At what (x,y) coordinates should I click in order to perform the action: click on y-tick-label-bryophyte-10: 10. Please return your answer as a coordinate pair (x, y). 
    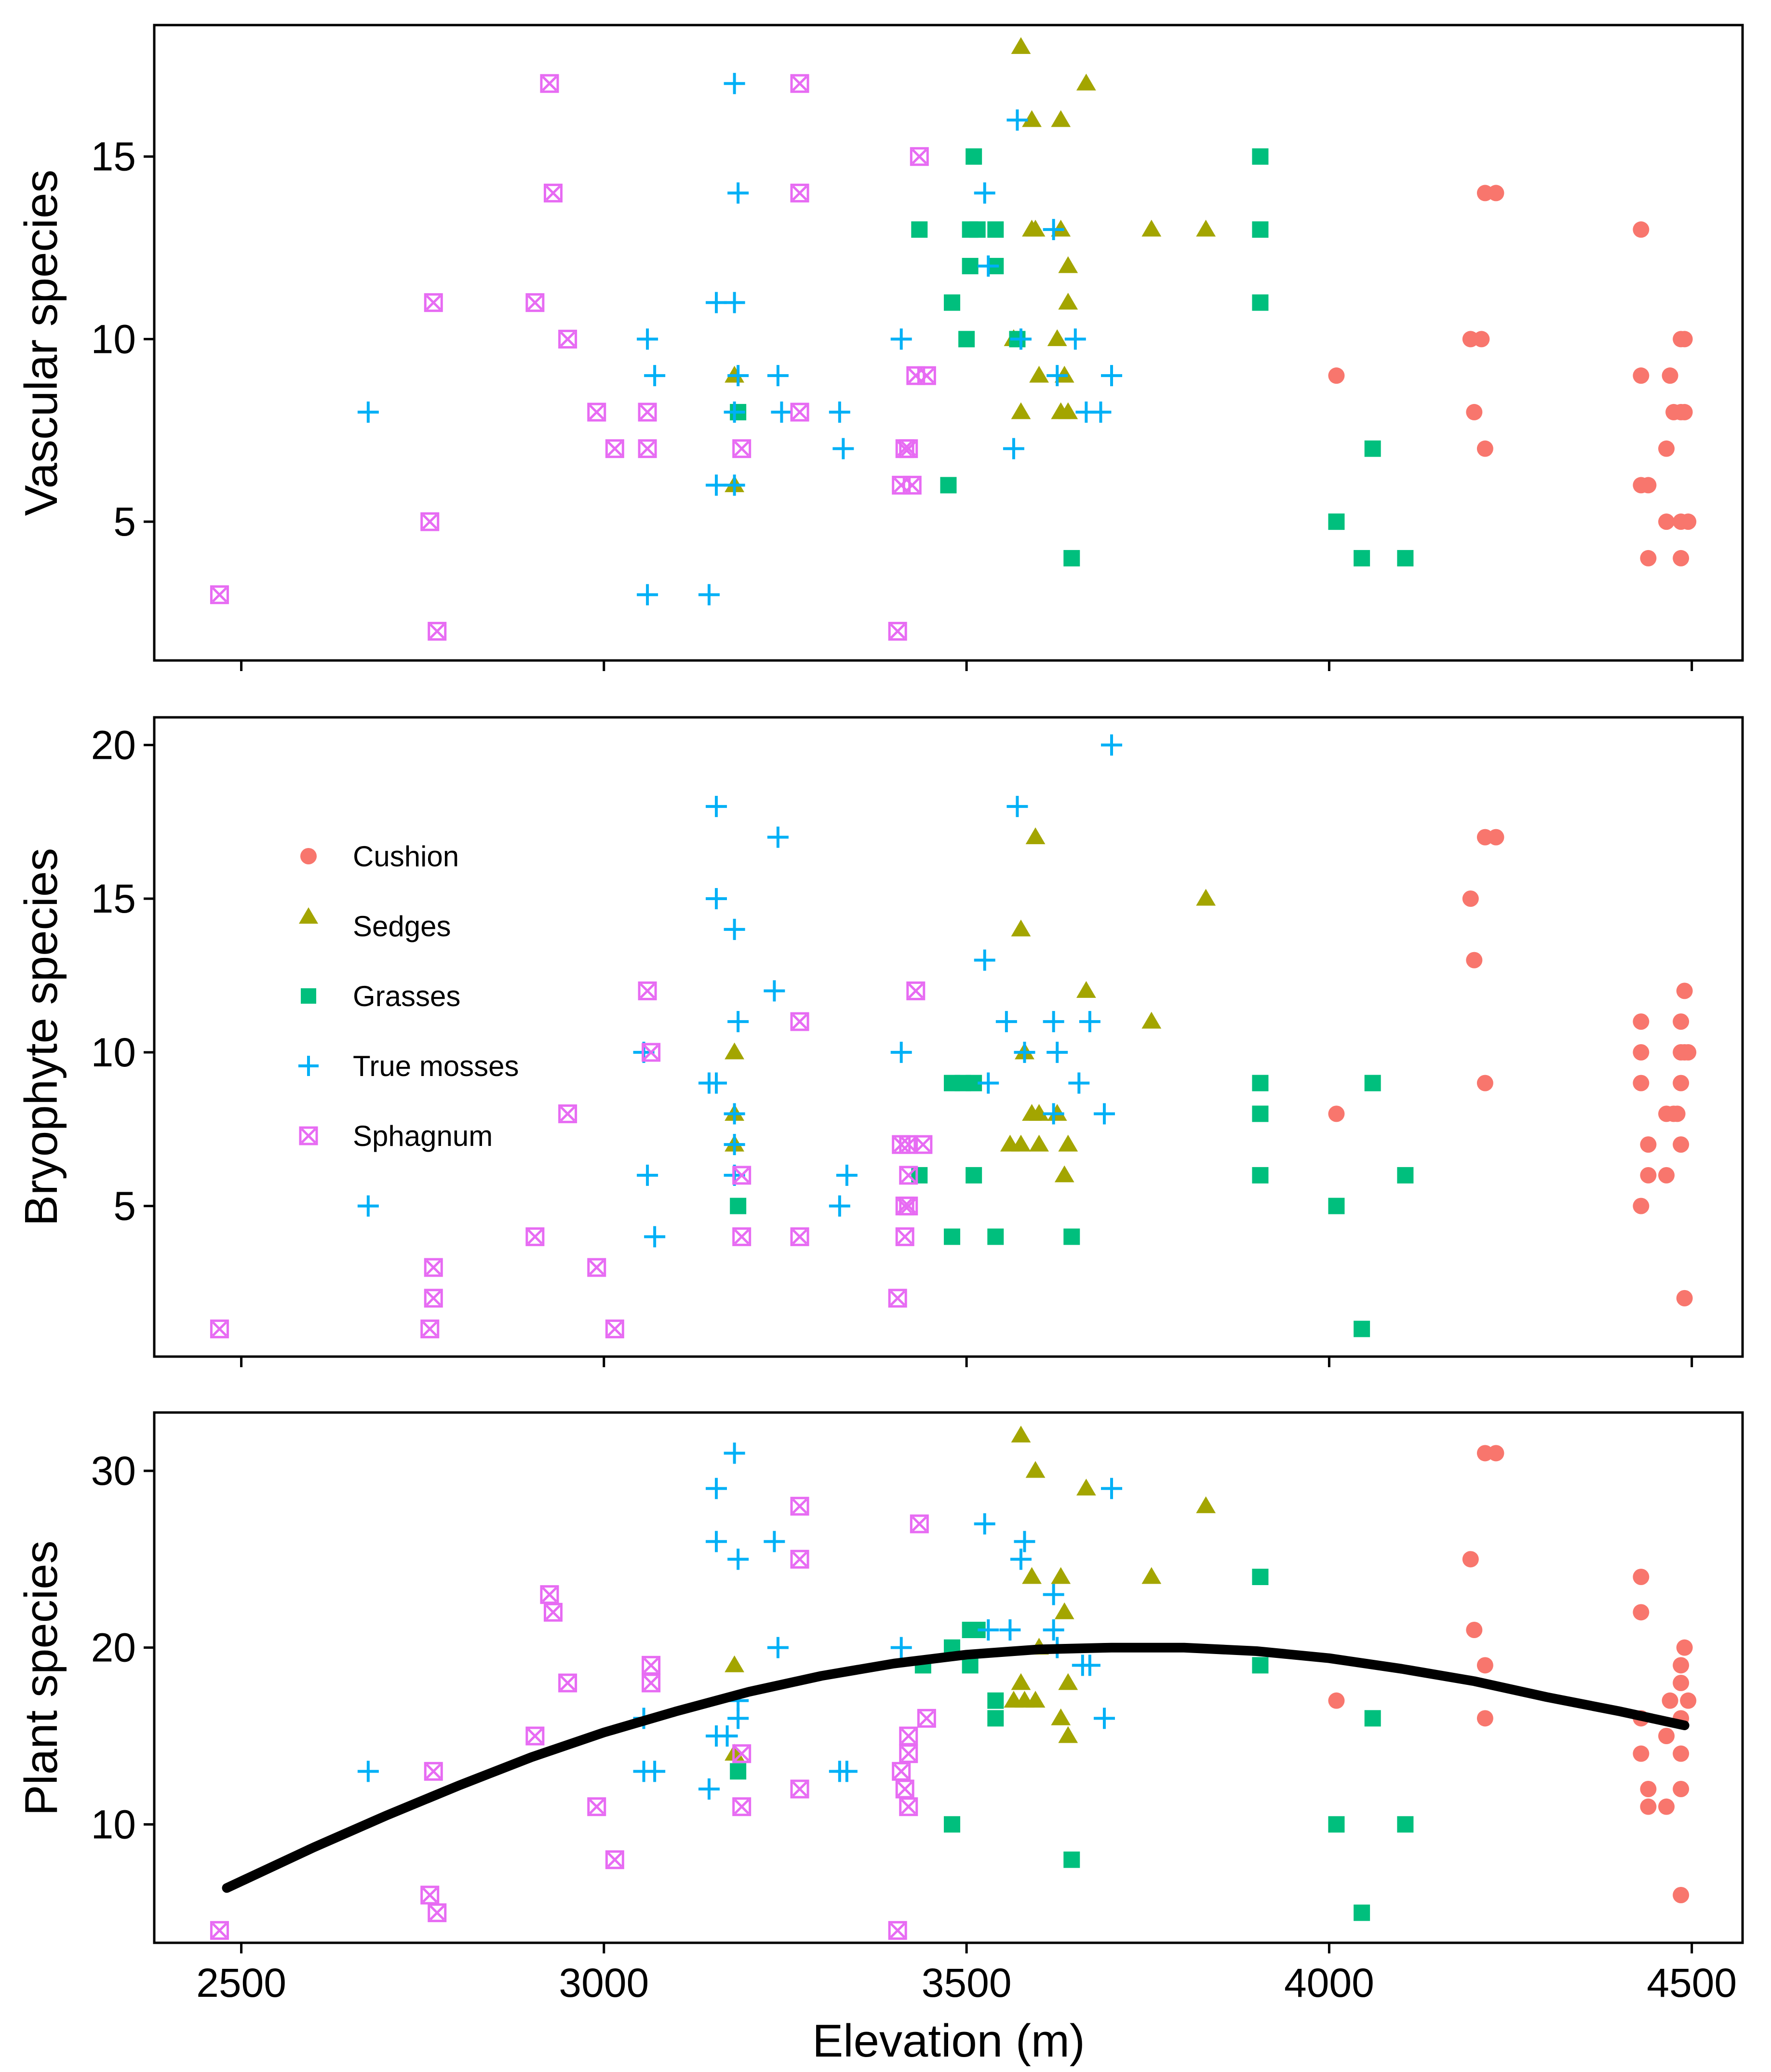
    Looking at the image, I should click on (114, 1052).